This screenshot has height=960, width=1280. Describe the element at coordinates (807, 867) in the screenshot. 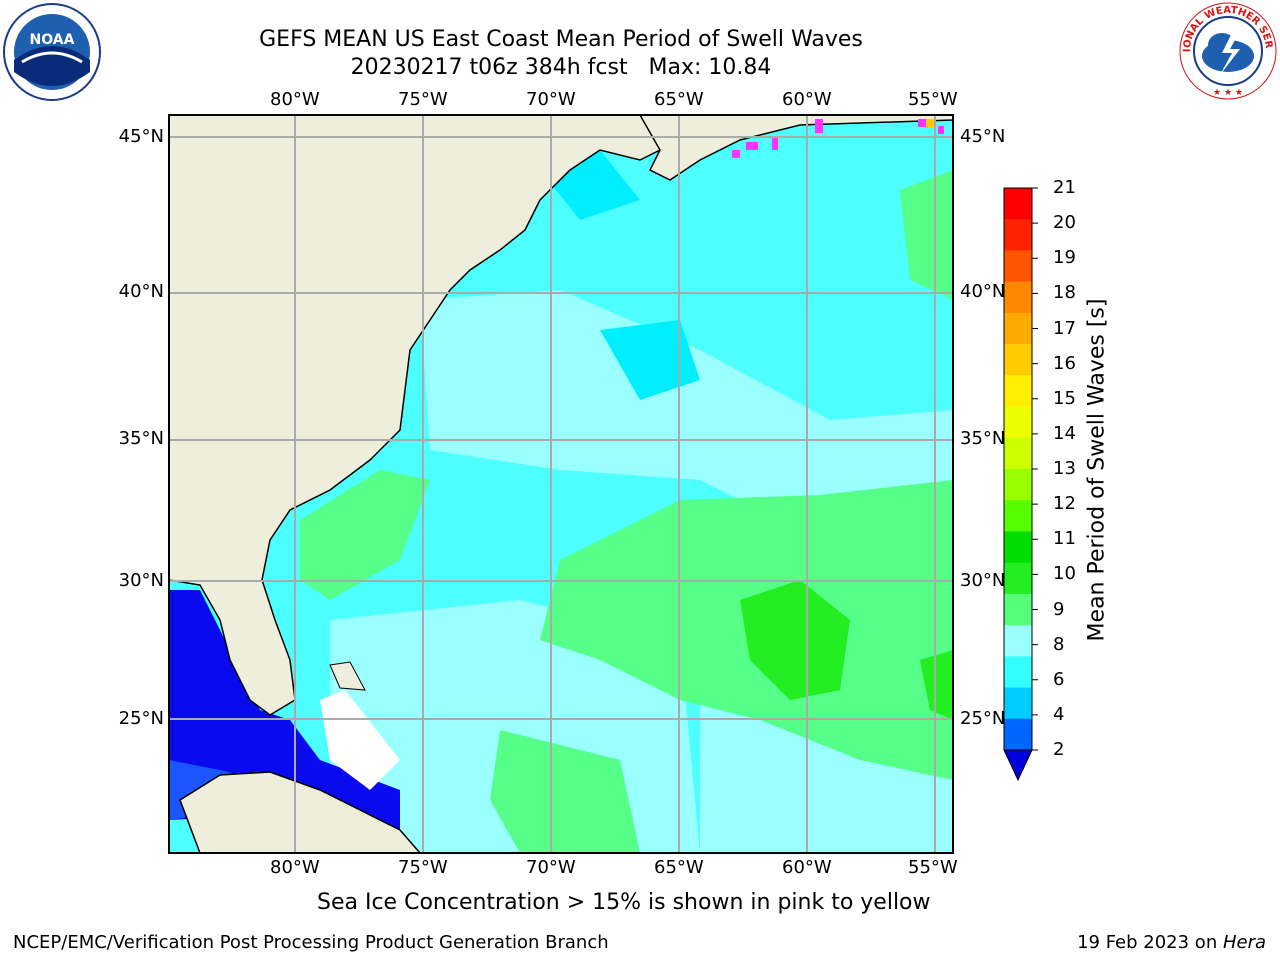

I see `lon-label-bottom: 60°W` at that location.